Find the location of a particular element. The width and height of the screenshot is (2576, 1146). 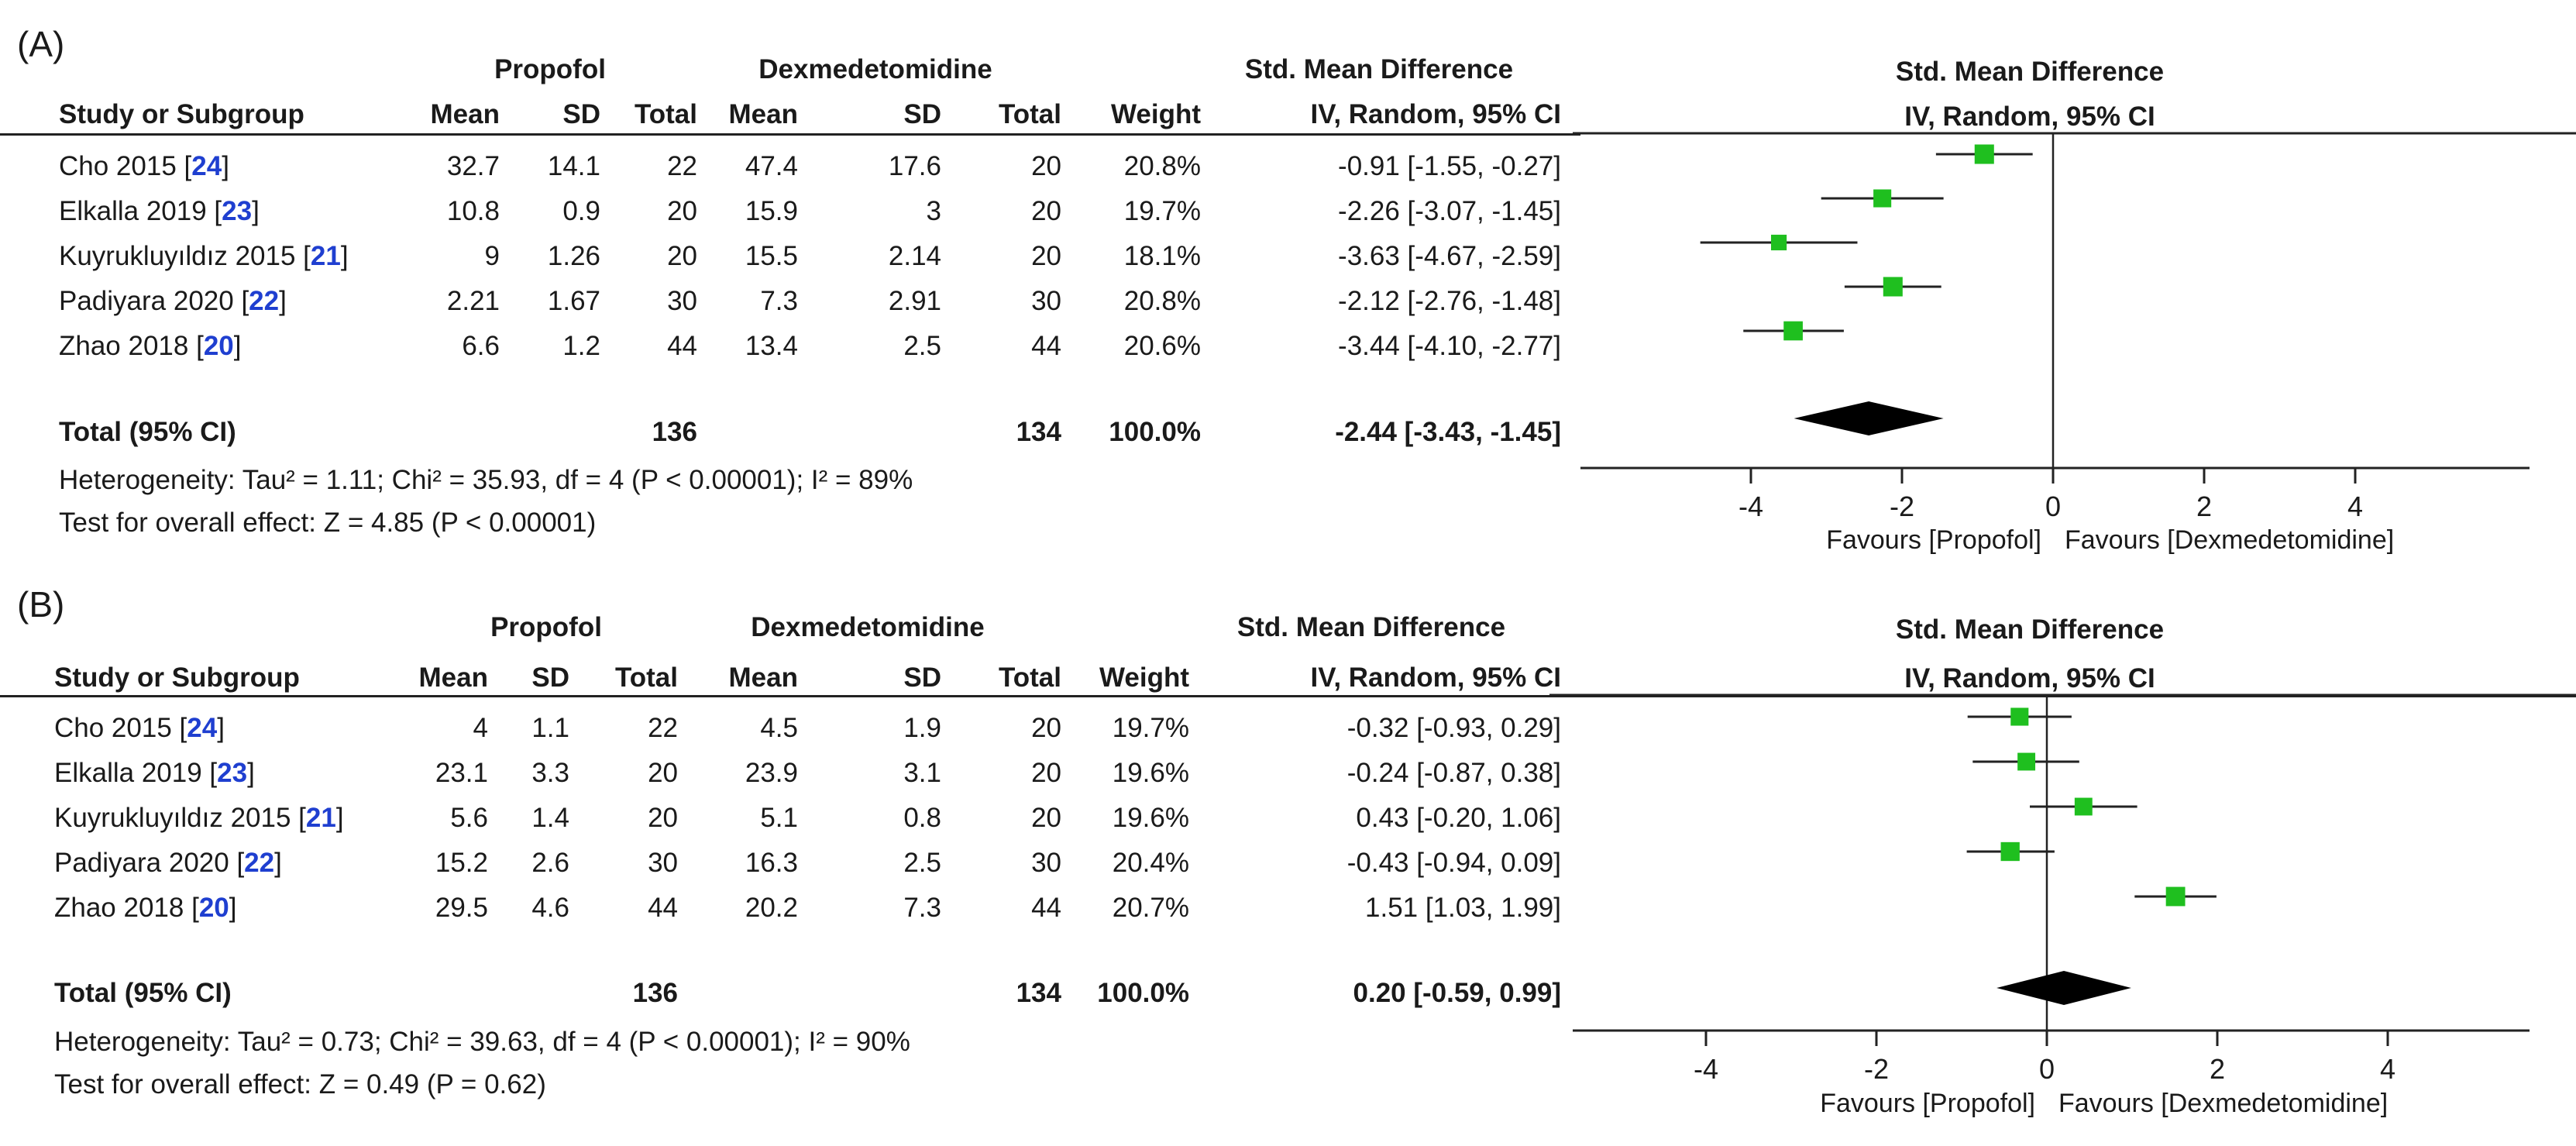

total2-cell: 20 is located at coordinates (1046, 166).